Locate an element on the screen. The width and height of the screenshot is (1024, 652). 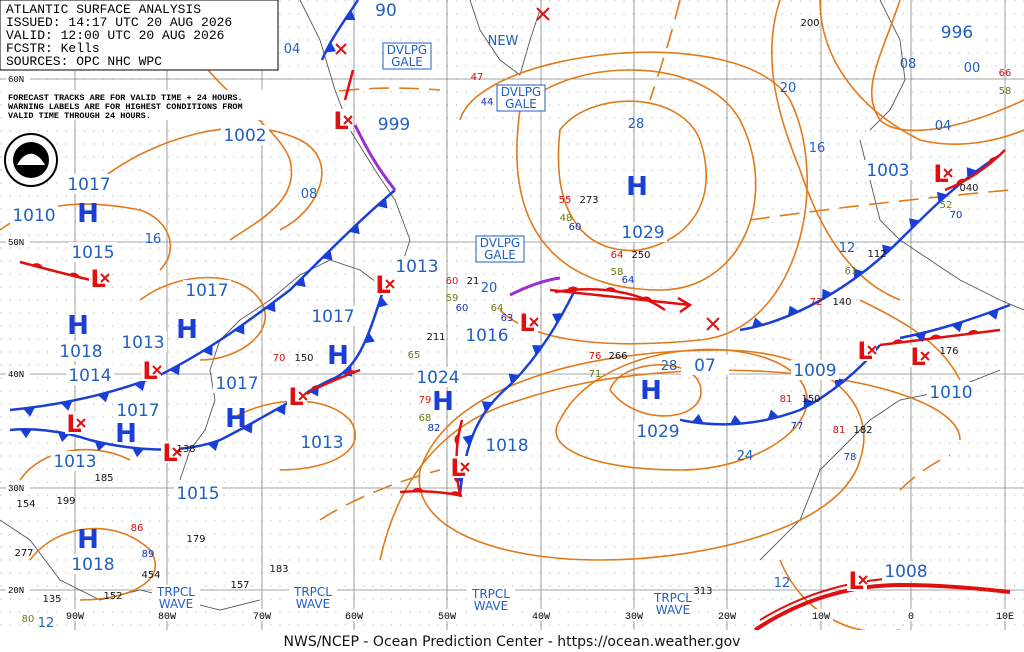
lat-label: 40N is located at coordinates (16, 375).